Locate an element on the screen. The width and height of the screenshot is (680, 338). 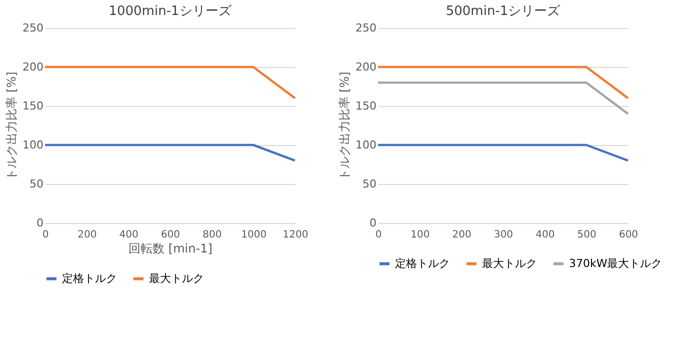
x-tick-label: 300 is located at coordinates (504, 235).